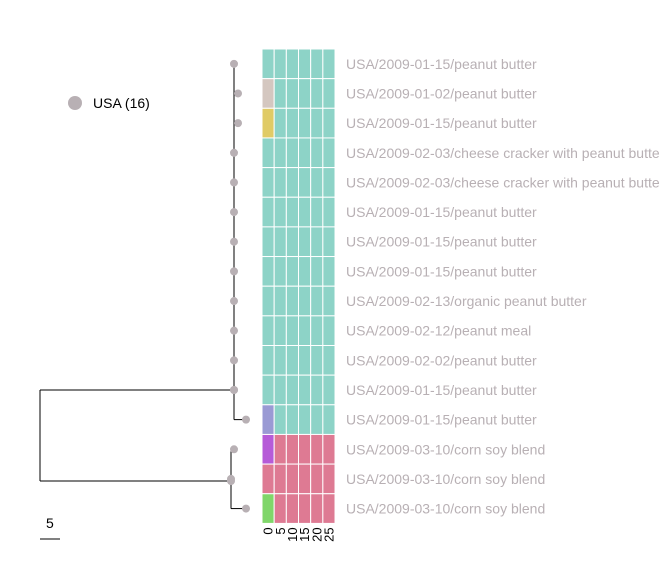 This screenshot has width=672, height=576. What do you see at coordinates (238, 286) in the screenshot?
I see `tree-nodes` at bounding box center [238, 286].